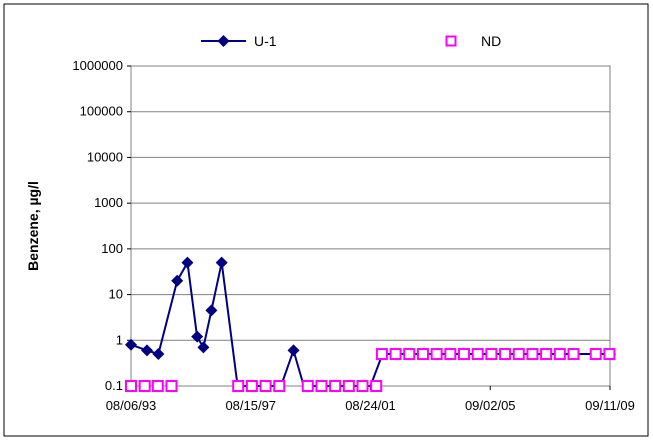 This screenshot has height=442, width=653. What do you see at coordinates (451, 41) in the screenshot?
I see `legend-nd-square-icon` at bounding box center [451, 41].